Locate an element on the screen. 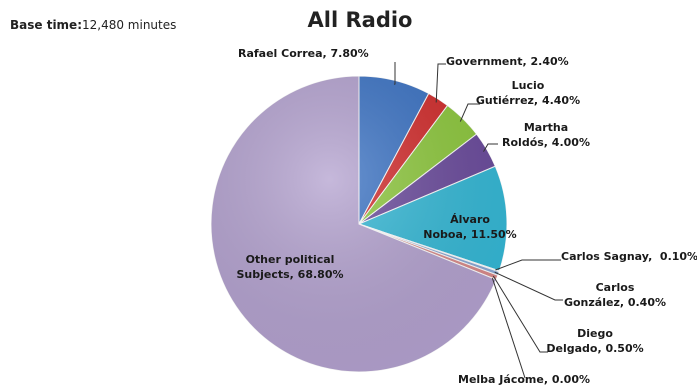 The height and width of the screenshot is (388, 697). leader-line-carlos-sagnay is located at coordinates (528, 265).